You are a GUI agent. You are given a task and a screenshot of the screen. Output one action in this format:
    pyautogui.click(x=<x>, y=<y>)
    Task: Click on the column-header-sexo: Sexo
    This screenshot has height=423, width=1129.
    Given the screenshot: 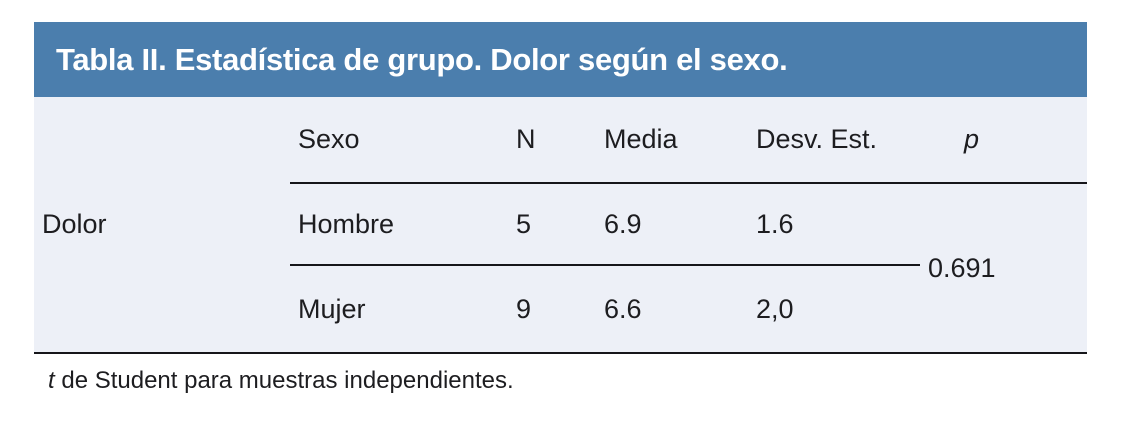 What is the action you would take?
    pyautogui.click(x=399, y=140)
    